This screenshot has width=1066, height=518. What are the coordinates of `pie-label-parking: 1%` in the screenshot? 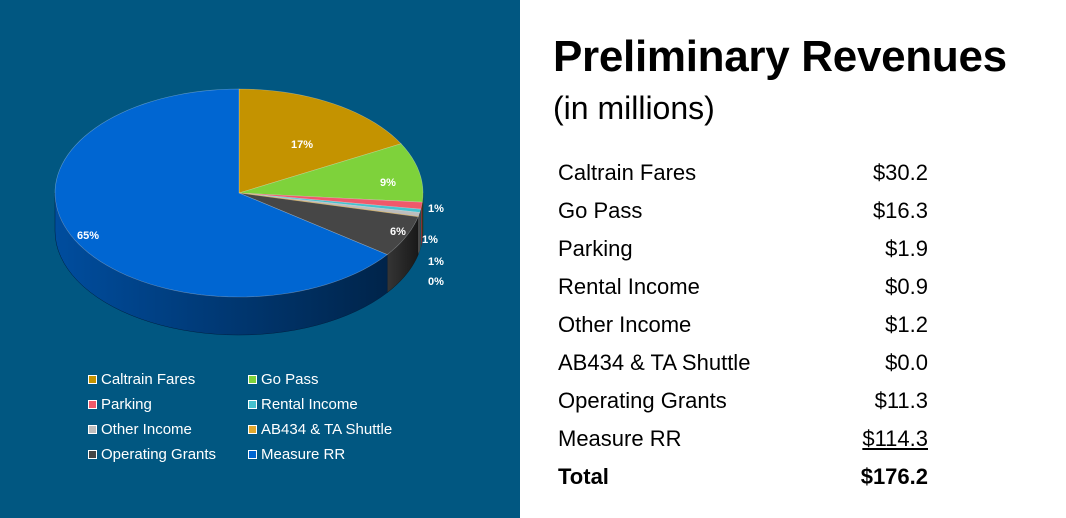 It's located at (436, 209).